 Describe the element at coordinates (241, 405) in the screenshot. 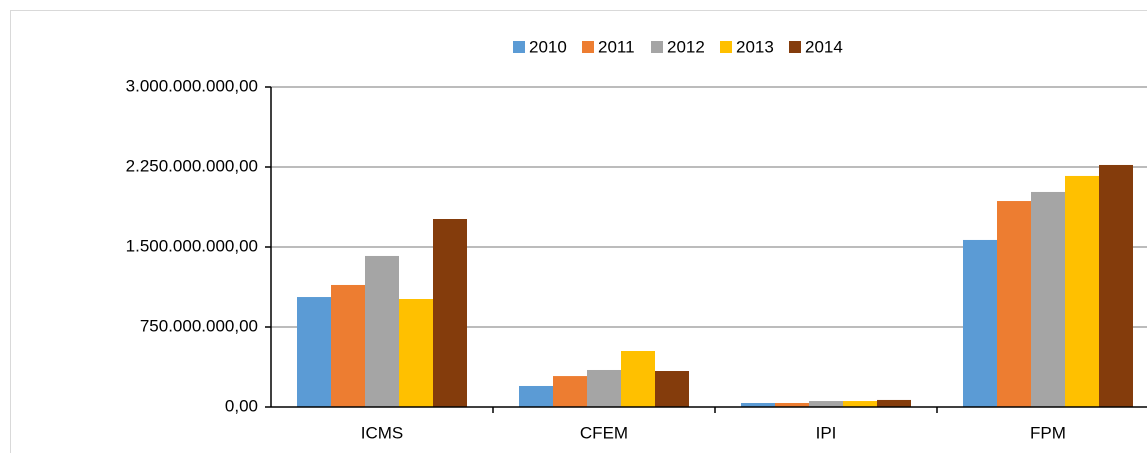

I see `y-tick-label: 0,00` at that location.